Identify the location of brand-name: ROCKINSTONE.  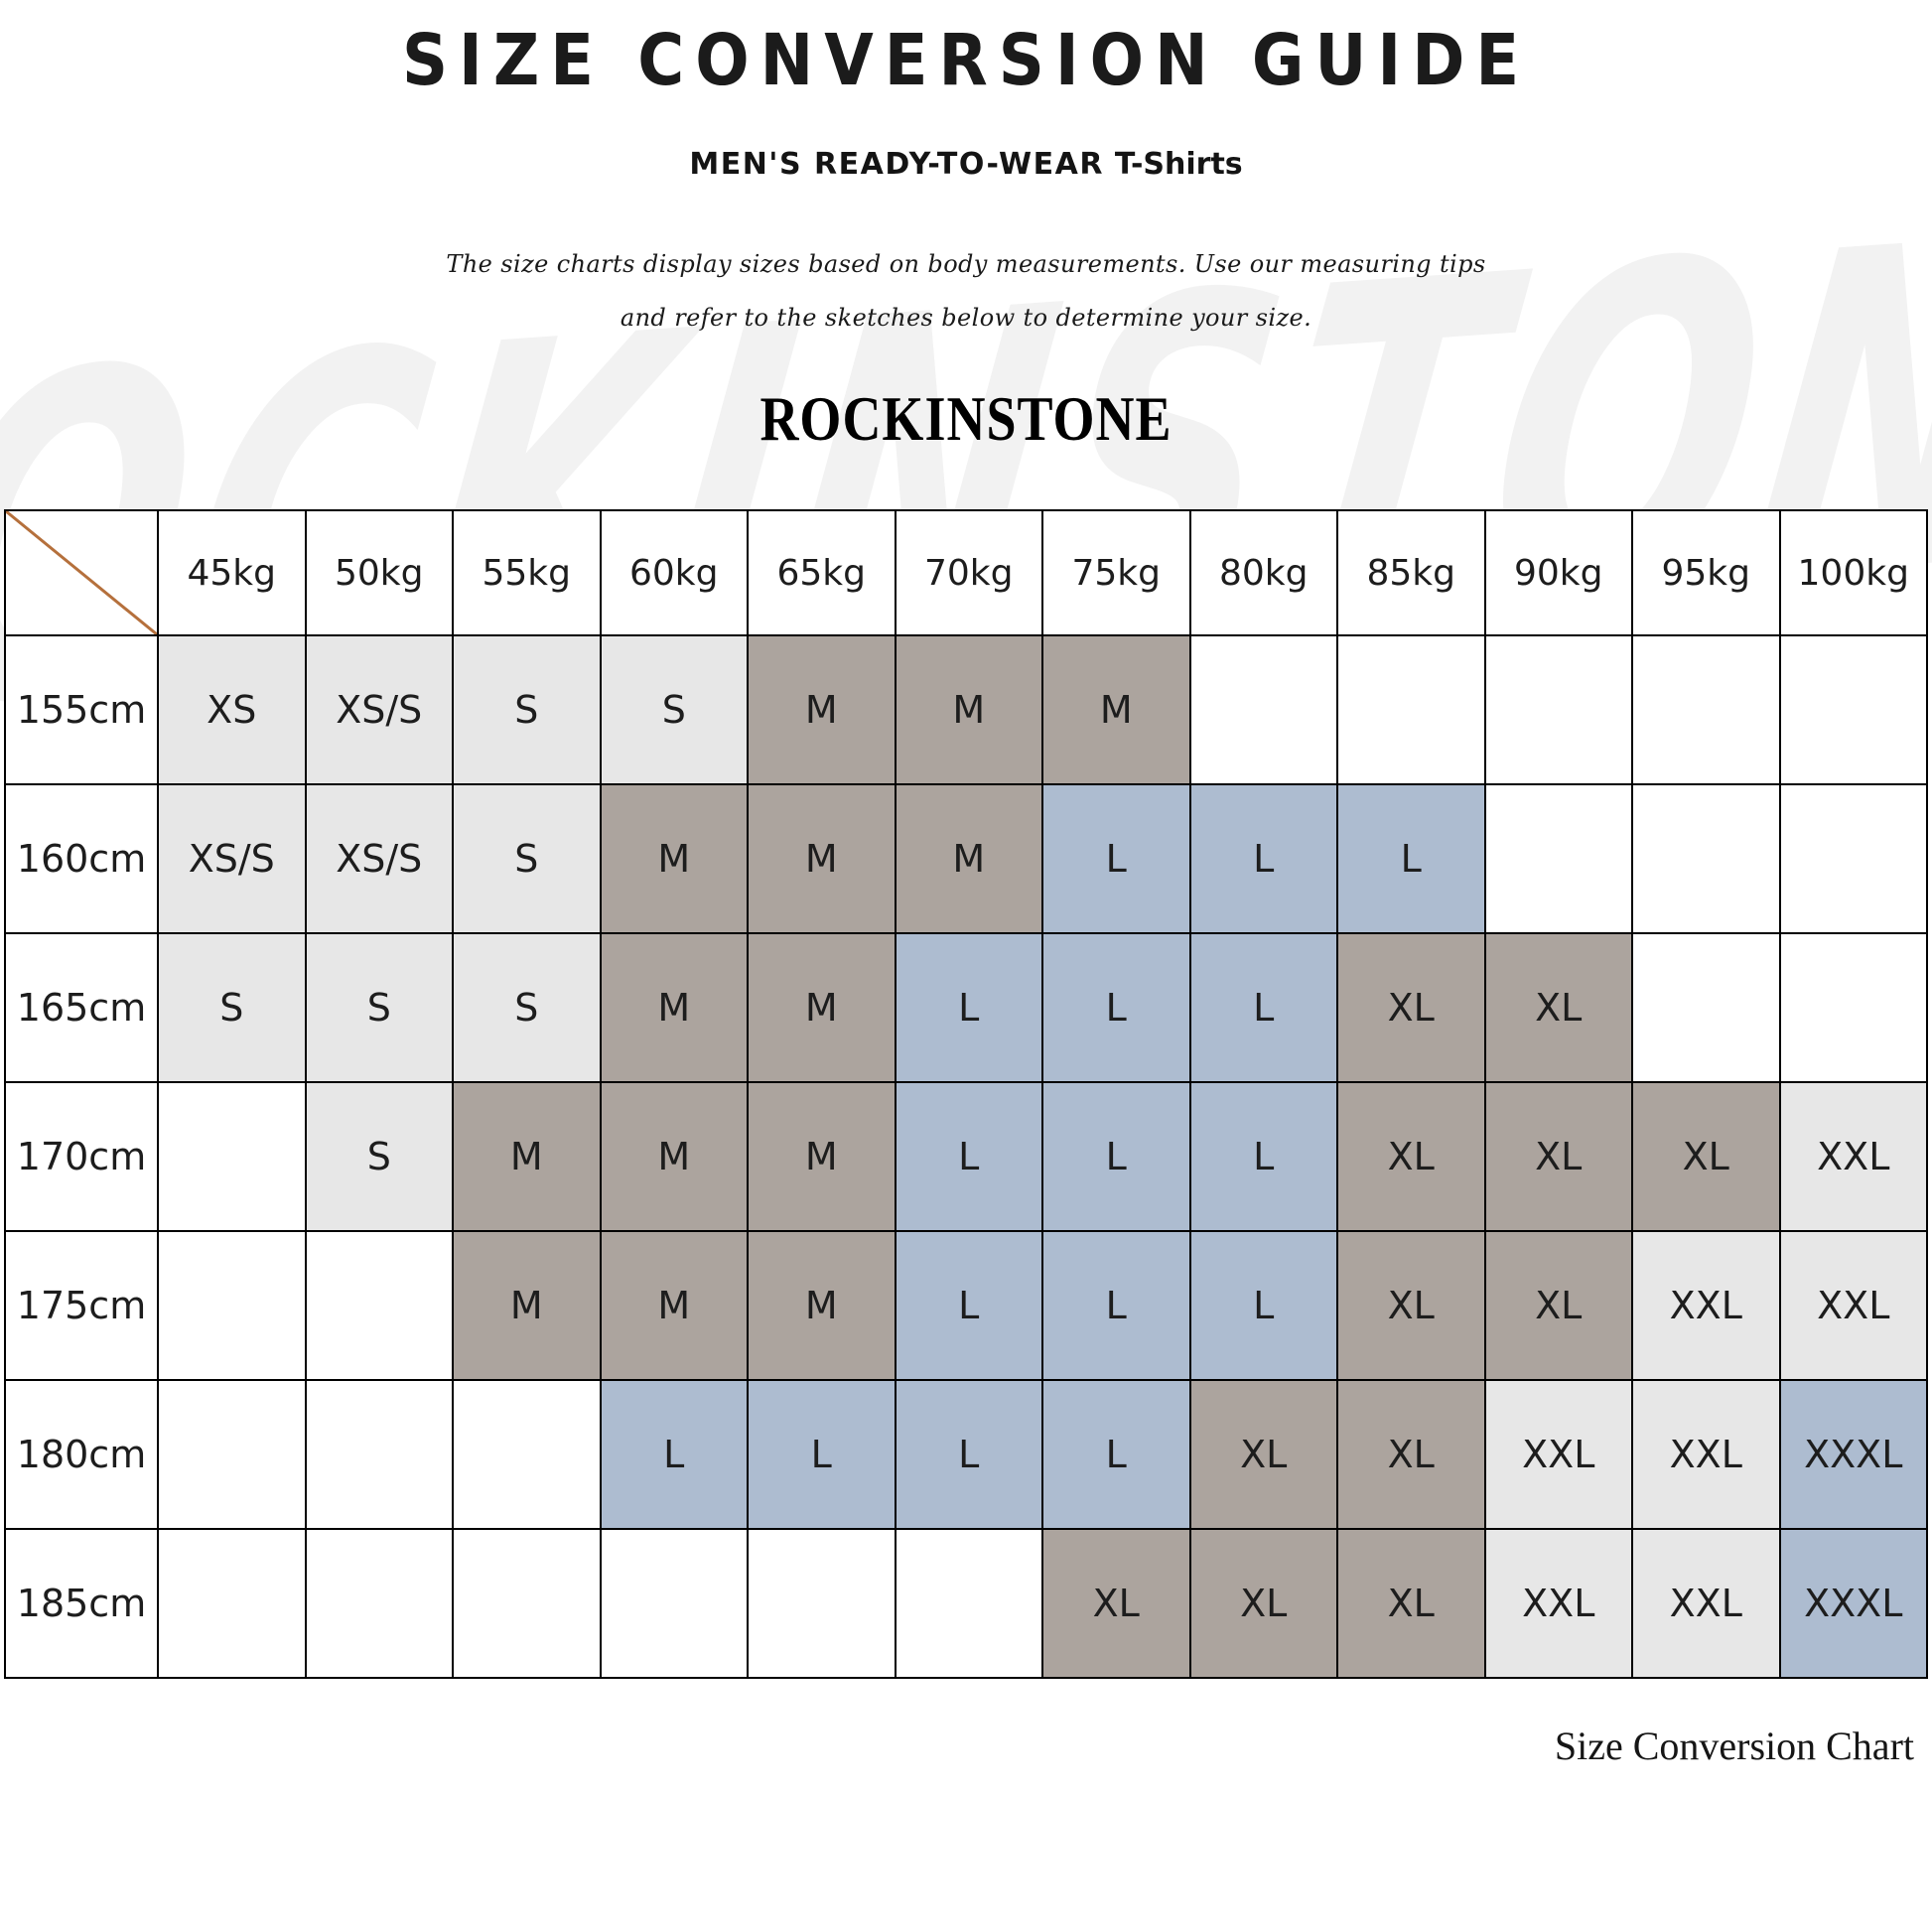
(966, 419).